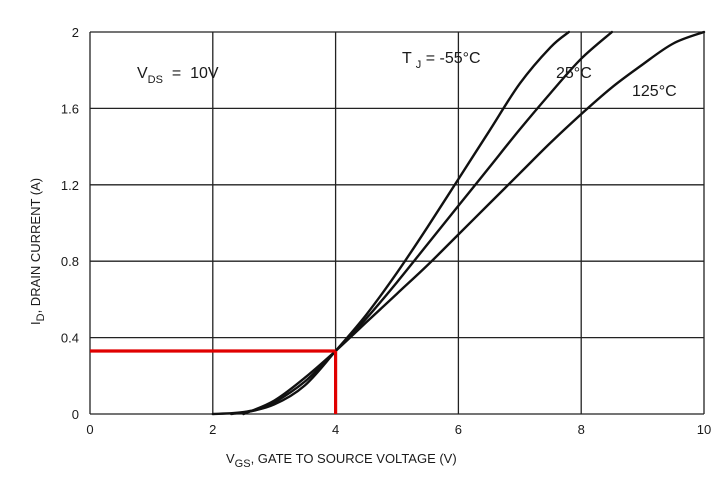 The height and width of the screenshot is (482, 722). Describe the element at coordinates (458, 429) in the screenshot. I see `x-tick-label-6: 6` at that location.